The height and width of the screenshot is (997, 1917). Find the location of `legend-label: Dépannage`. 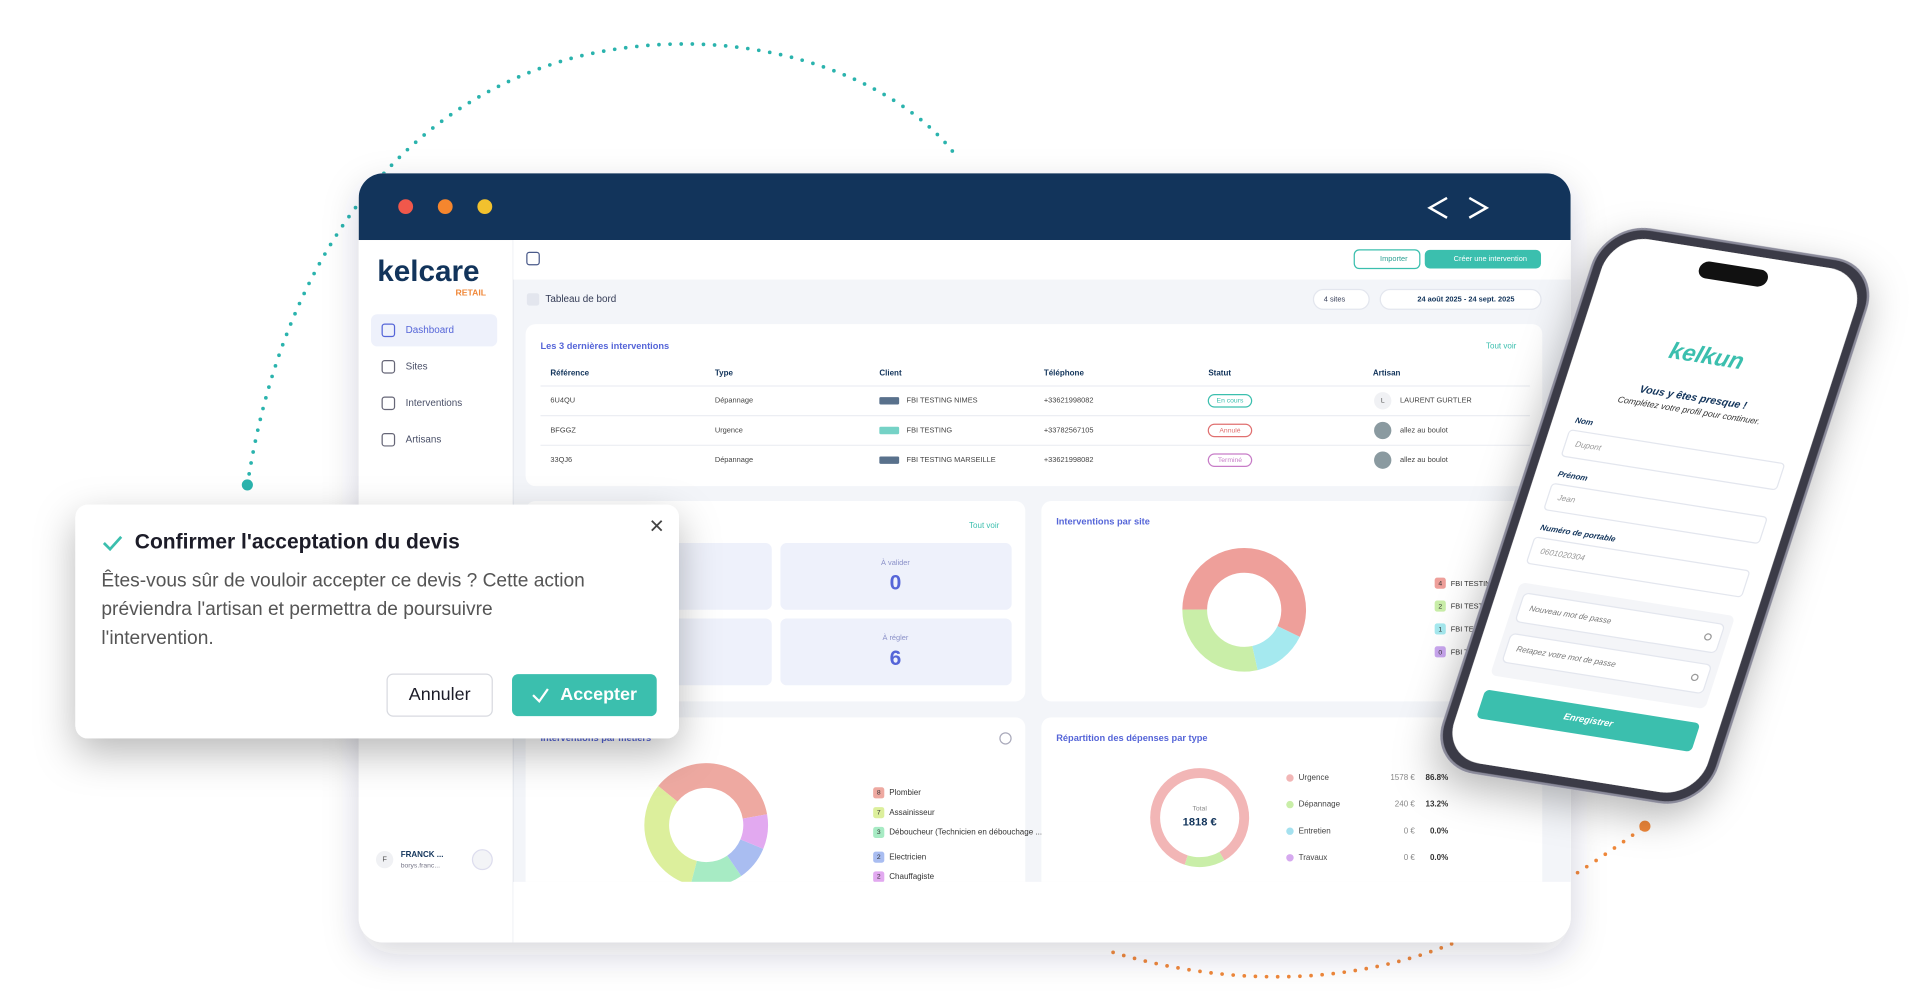

legend-label: Dépannage is located at coordinates (1320, 804).